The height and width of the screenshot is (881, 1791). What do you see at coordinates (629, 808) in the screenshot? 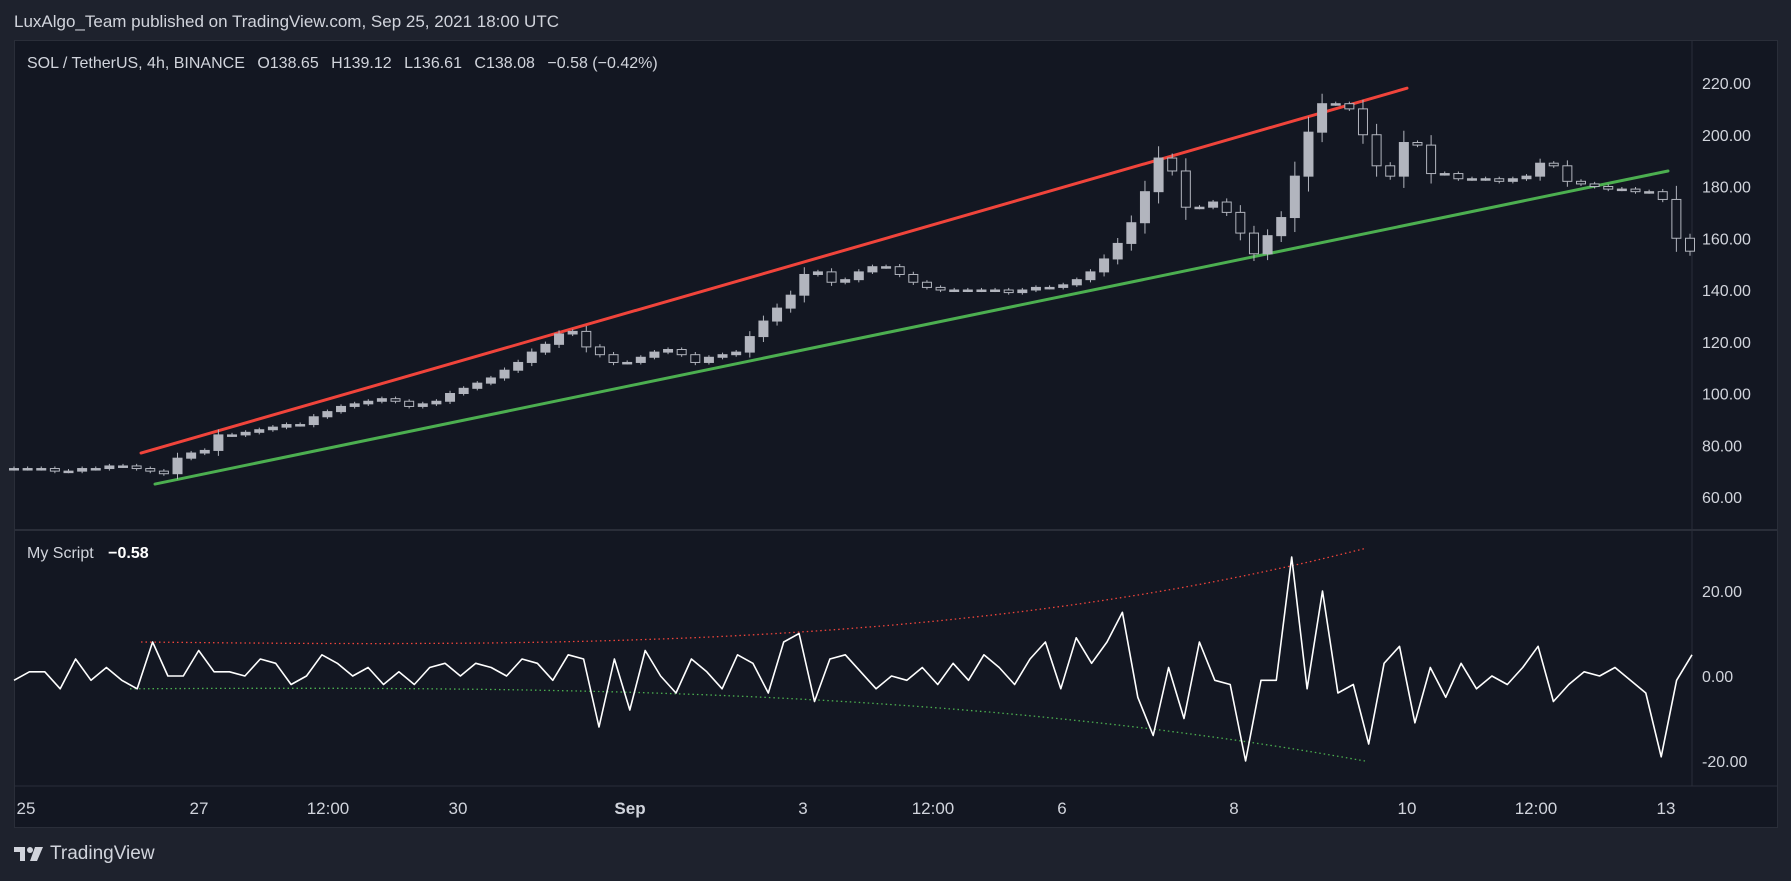
I see `time-tick-label: Sep` at bounding box center [629, 808].